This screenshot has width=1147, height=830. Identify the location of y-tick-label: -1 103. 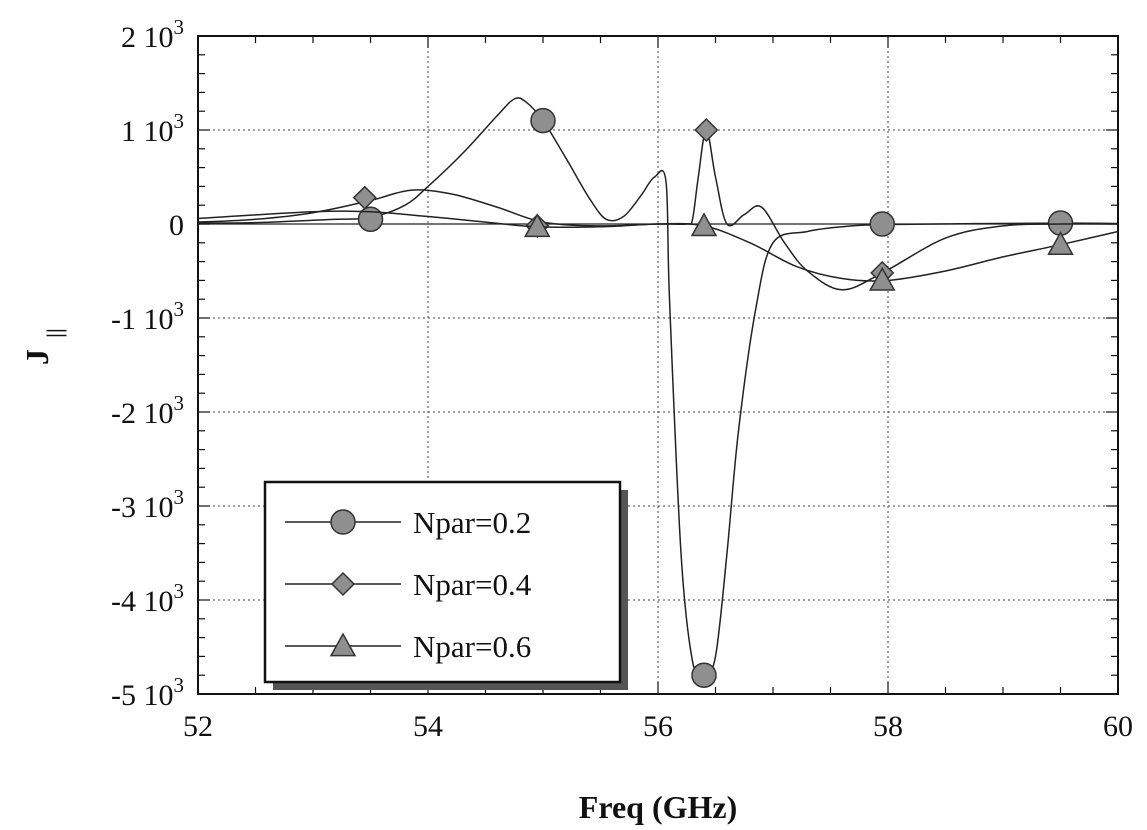
(147, 316).